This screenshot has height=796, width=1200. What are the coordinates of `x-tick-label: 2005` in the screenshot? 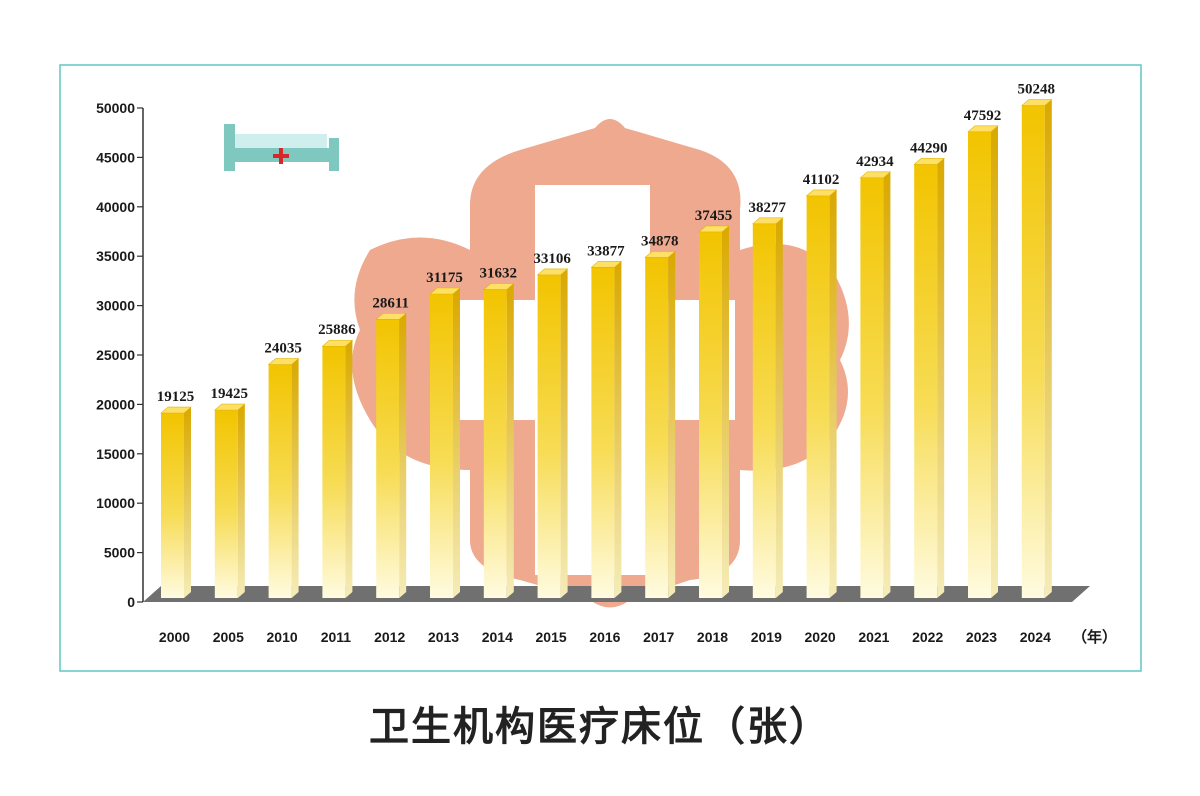 It's located at (228, 637).